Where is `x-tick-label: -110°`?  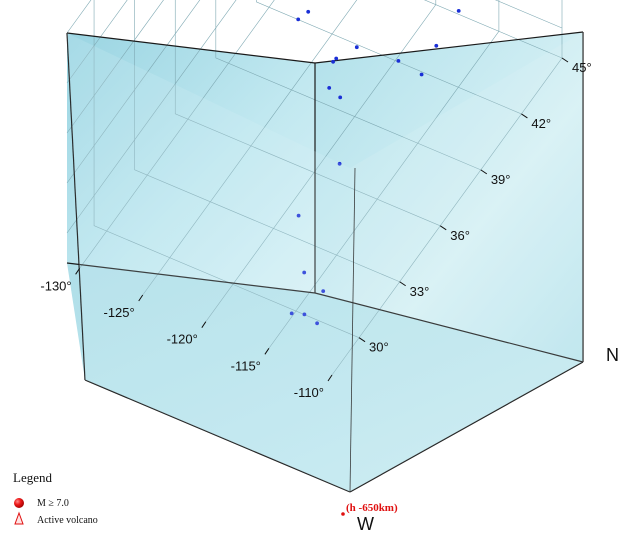 x-tick-label: -110° is located at coordinates (309, 392).